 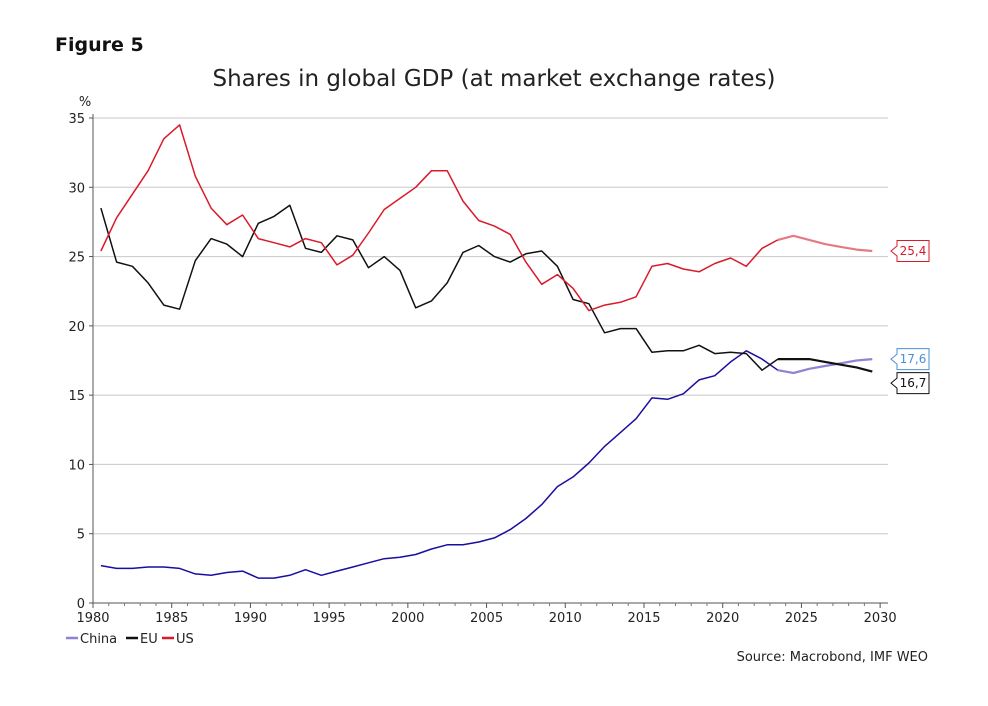 I want to click on x-tick-label: 2000, so click(x=407, y=618).